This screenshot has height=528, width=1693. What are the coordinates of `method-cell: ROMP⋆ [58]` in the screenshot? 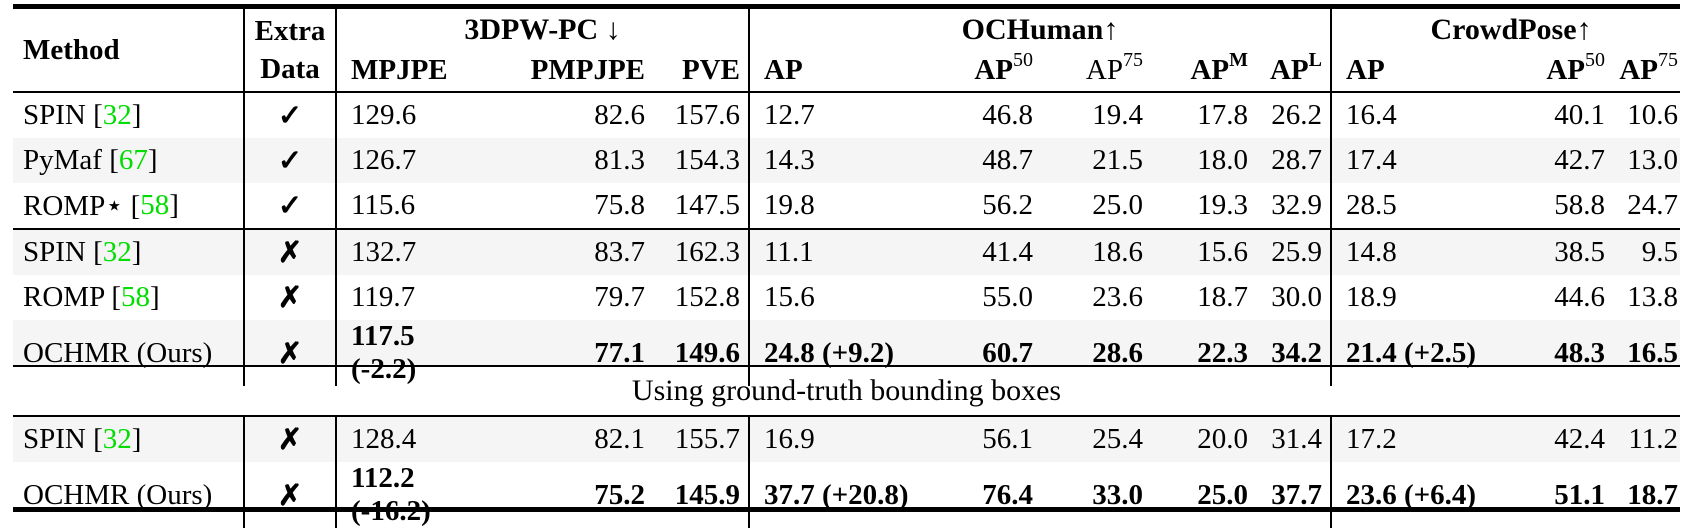 It's located at (128, 205).